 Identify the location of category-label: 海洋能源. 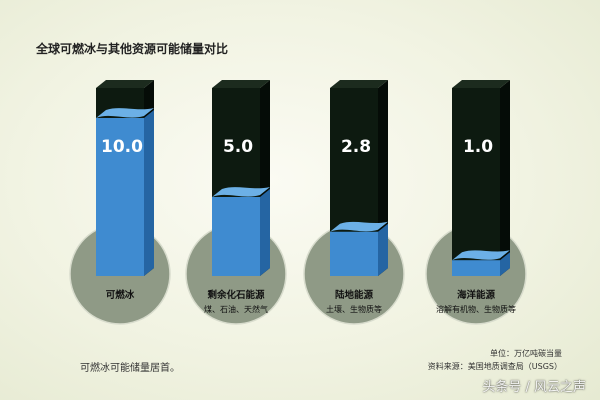
(476, 295).